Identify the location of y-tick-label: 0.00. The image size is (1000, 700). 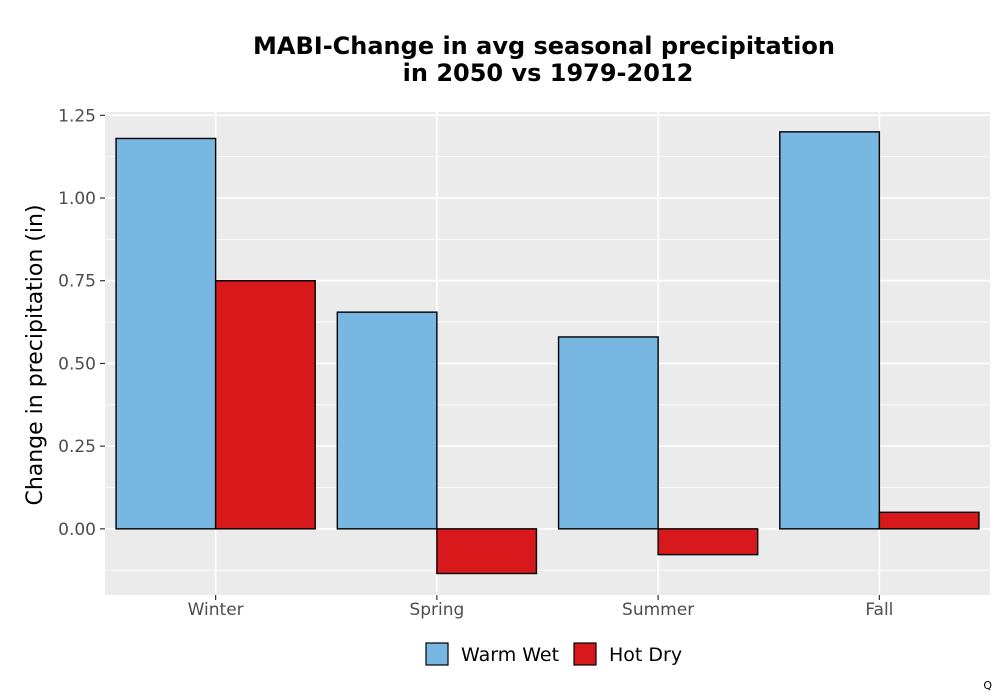
(77, 530).